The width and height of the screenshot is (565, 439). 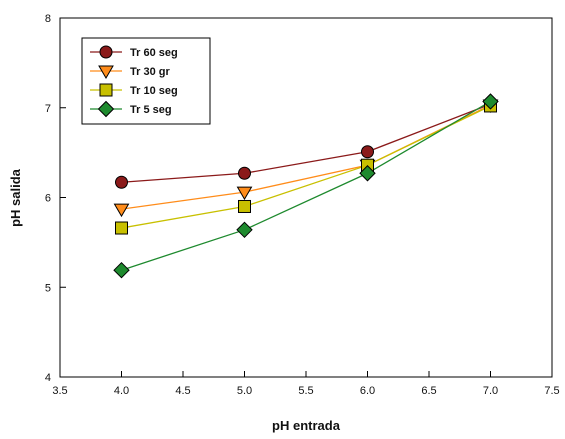 What do you see at coordinates (48, 288) in the screenshot?
I see `y-tick-label: 5` at bounding box center [48, 288].